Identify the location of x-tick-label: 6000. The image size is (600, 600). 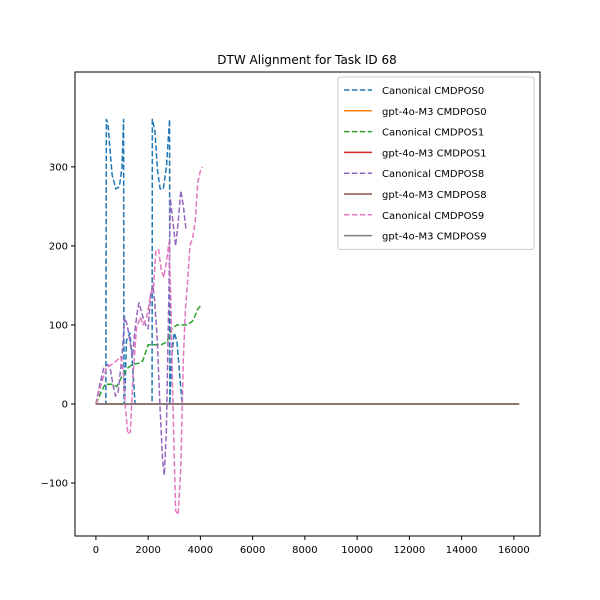
(252, 550).